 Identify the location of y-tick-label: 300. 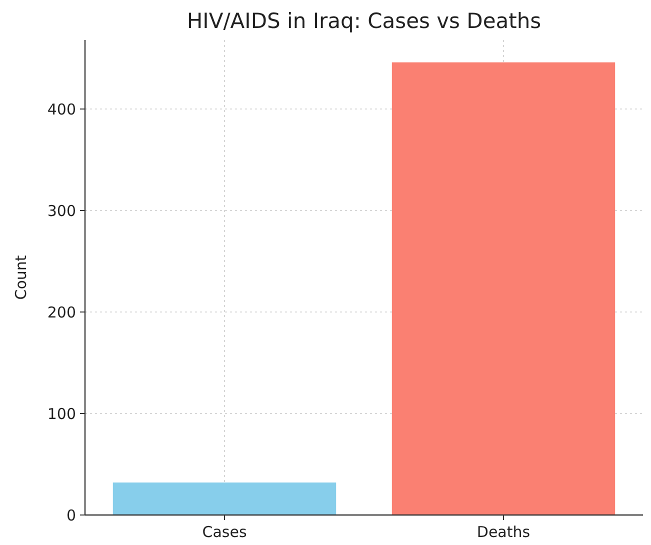
(61, 211).